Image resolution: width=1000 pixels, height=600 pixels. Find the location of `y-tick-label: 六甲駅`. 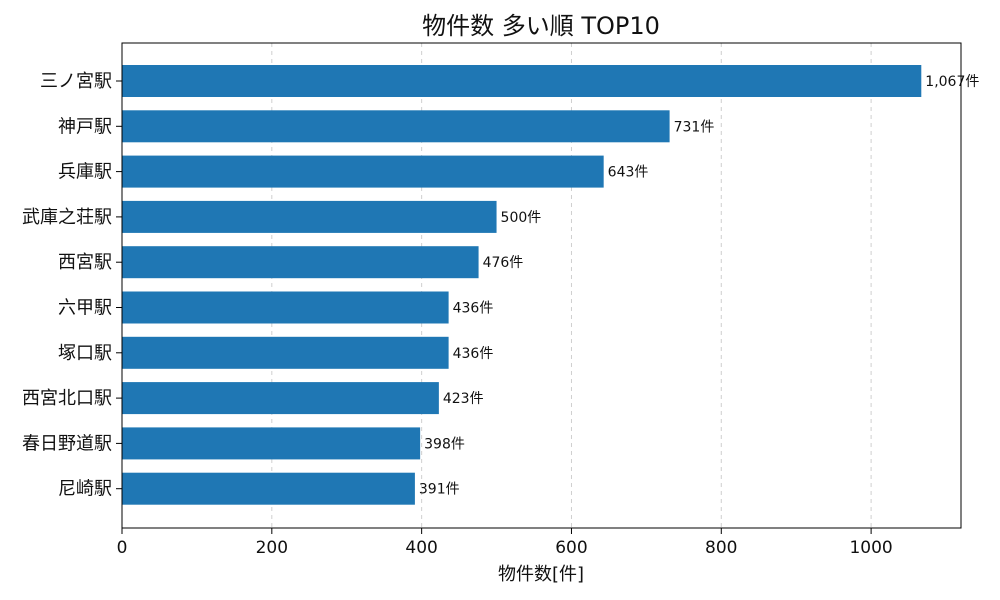

y-tick-label: 六甲駅 is located at coordinates (85, 308).